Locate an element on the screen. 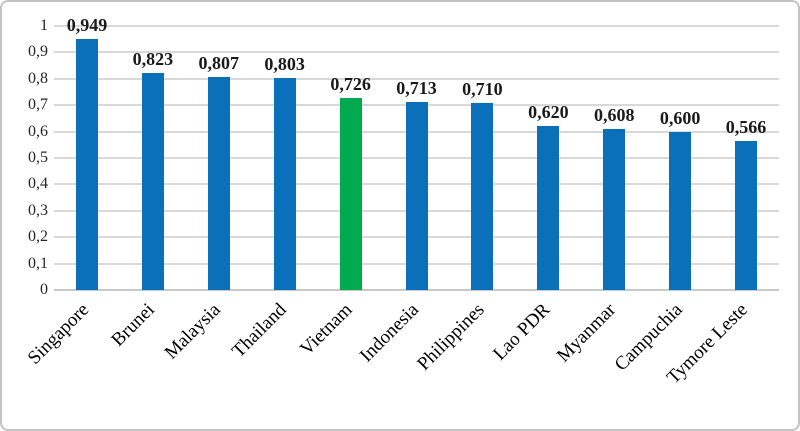 The height and width of the screenshot is (431, 800). y-tick-label: 0,8 is located at coordinates (38, 78).